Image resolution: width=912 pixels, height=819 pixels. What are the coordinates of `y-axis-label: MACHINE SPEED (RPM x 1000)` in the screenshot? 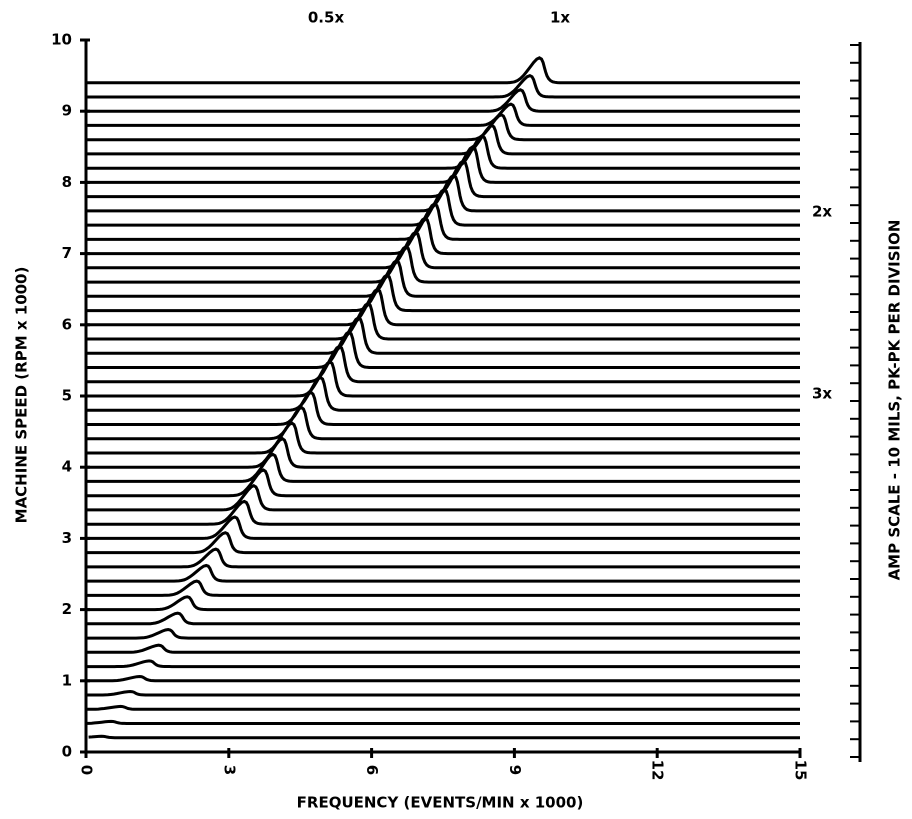 It's located at (22, 395).